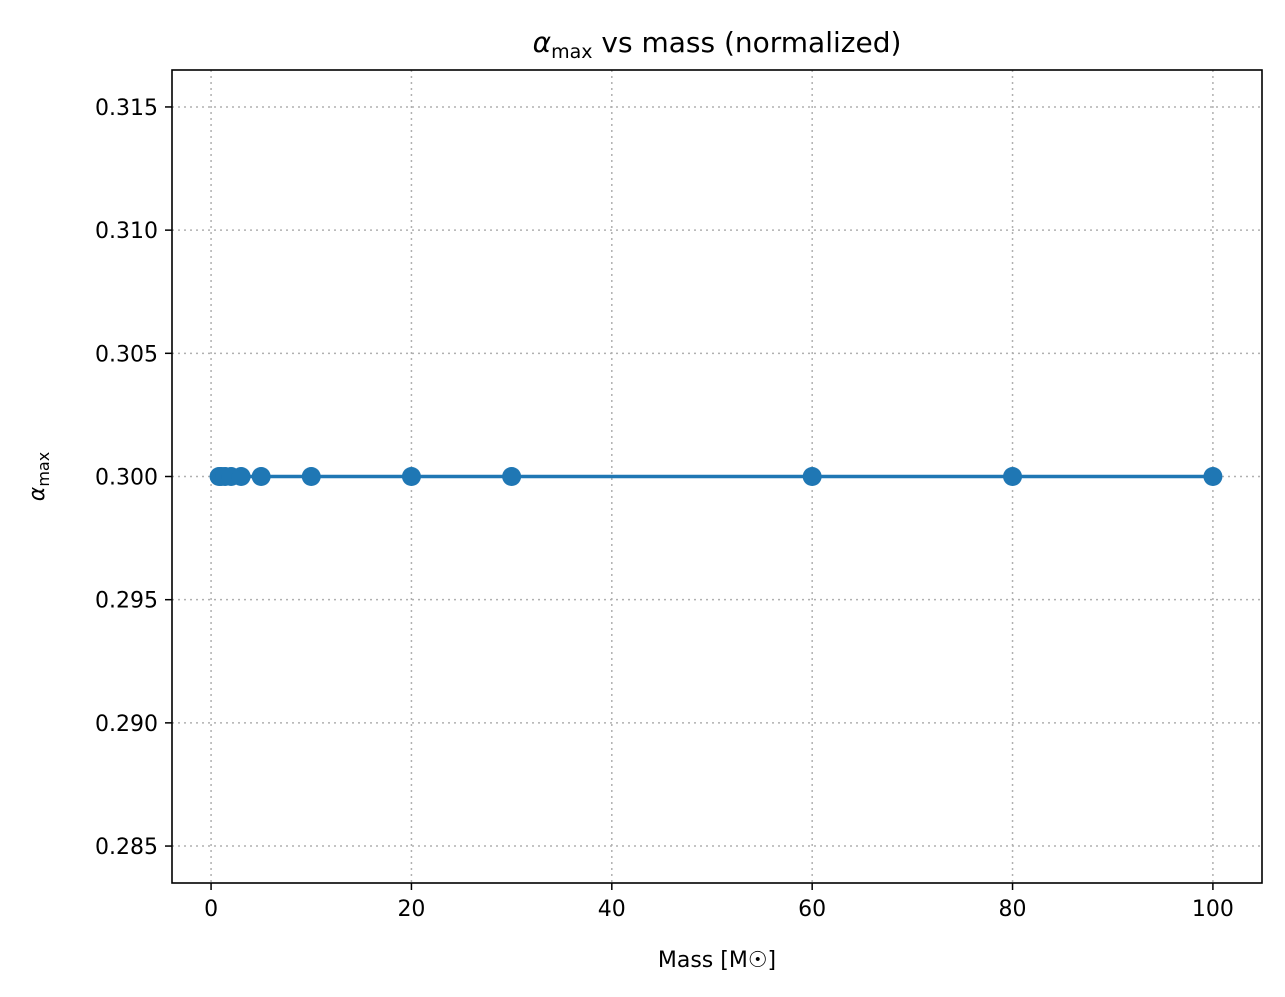 Image resolution: width=1285 pixels, height=997 pixels. What do you see at coordinates (126, 724) in the screenshot?
I see `y-tick-label: 0.290` at bounding box center [126, 724].